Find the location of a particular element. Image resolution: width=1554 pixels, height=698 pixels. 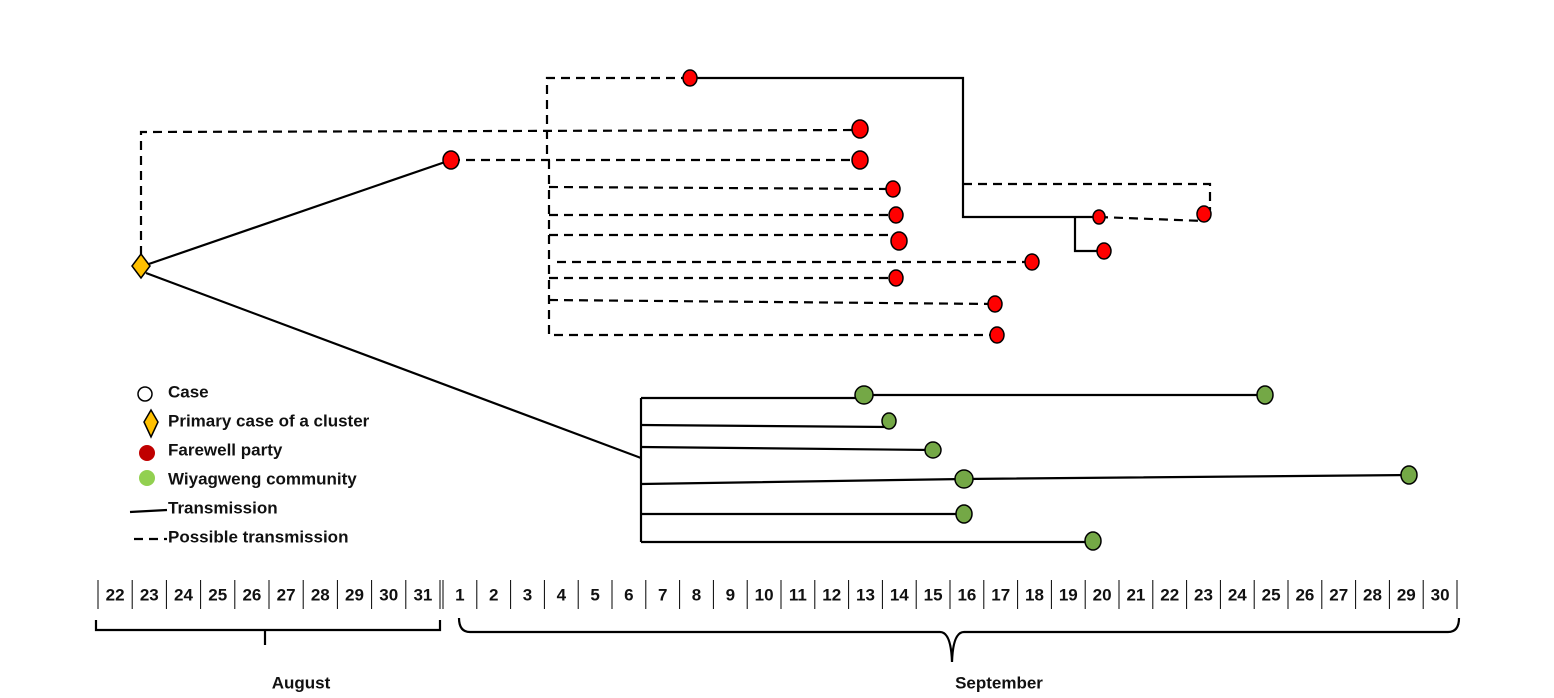

month-label: September is located at coordinates (999, 682).